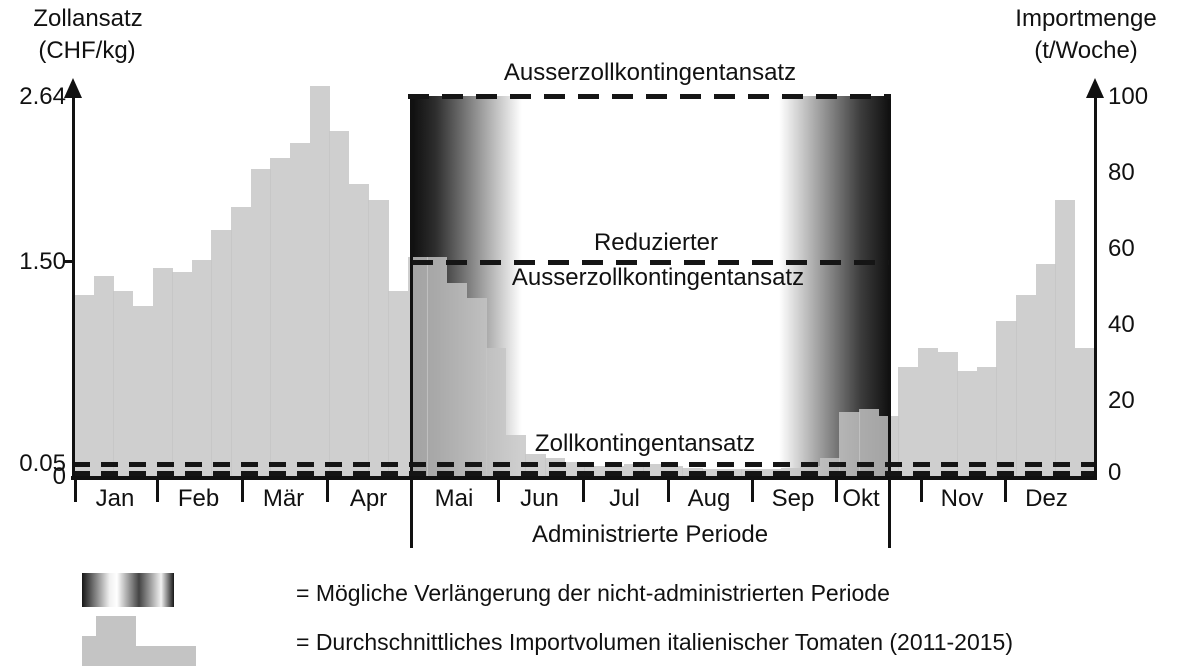 The width and height of the screenshot is (1179, 667). I want to click on right-tick-40: 40, so click(1121, 324).